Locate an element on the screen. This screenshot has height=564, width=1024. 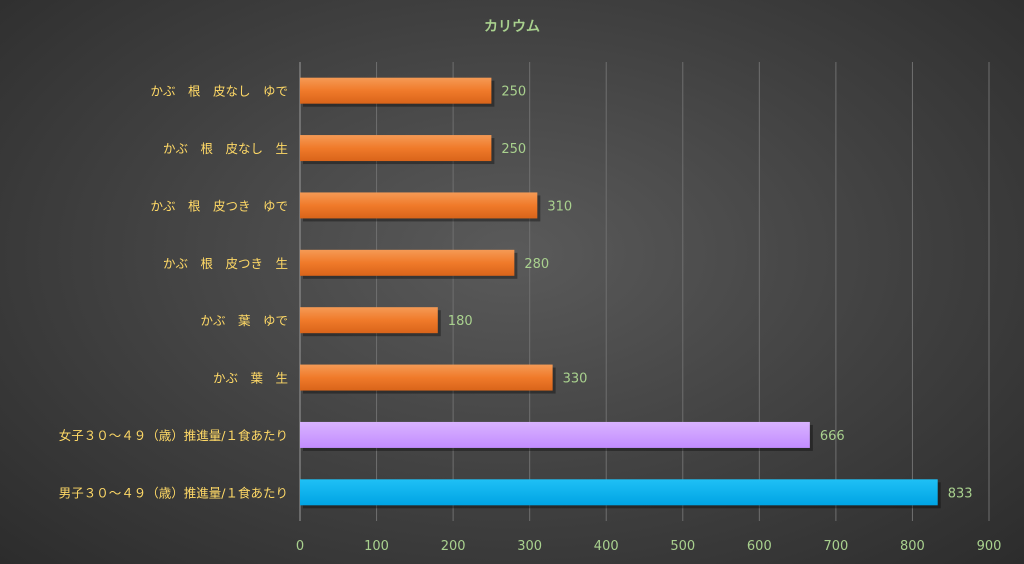
x-tick-label: 100 is located at coordinates (376, 546).